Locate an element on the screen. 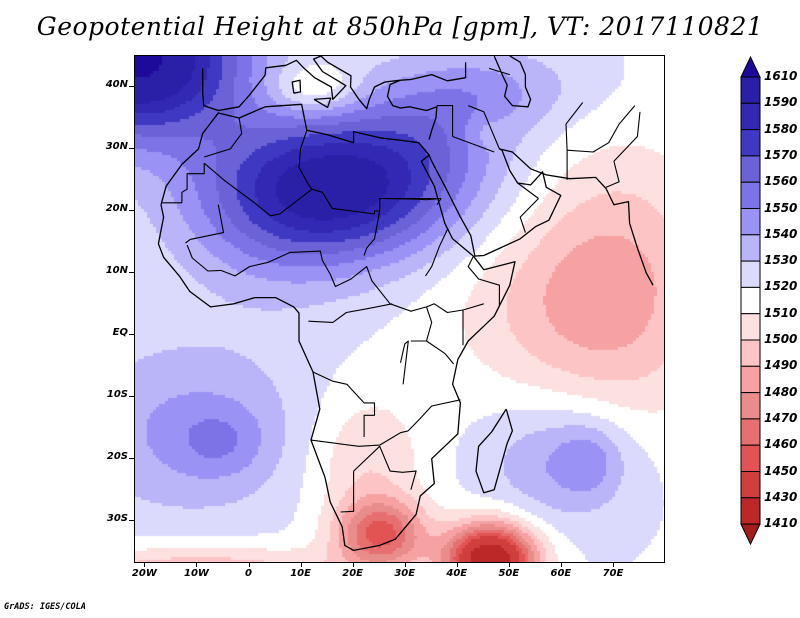 The height and width of the screenshot is (618, 800). colorbar-label: 1410 is located at coordinates (781, 523).